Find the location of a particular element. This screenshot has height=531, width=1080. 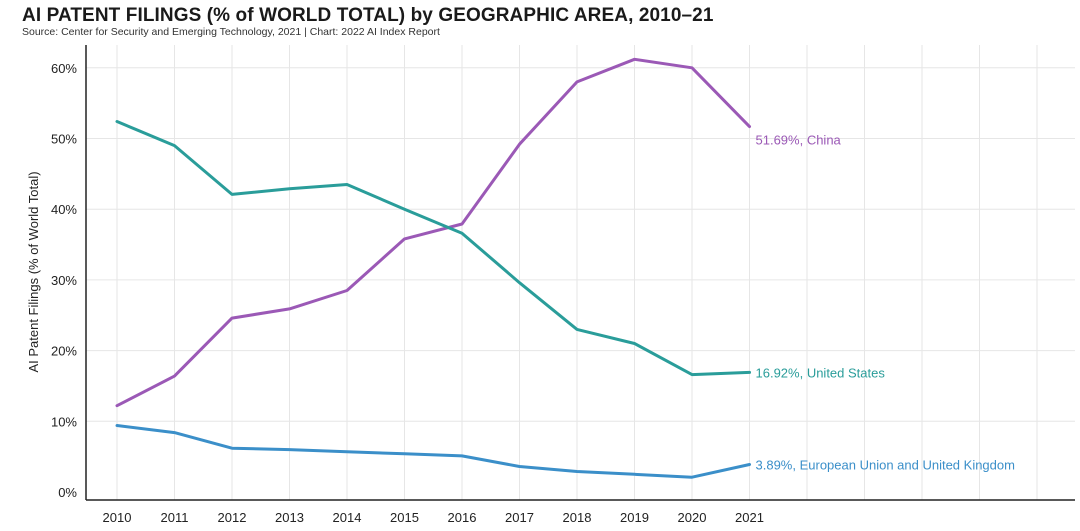

x-tick-label: 2012 is located at coordinates (232, 517).